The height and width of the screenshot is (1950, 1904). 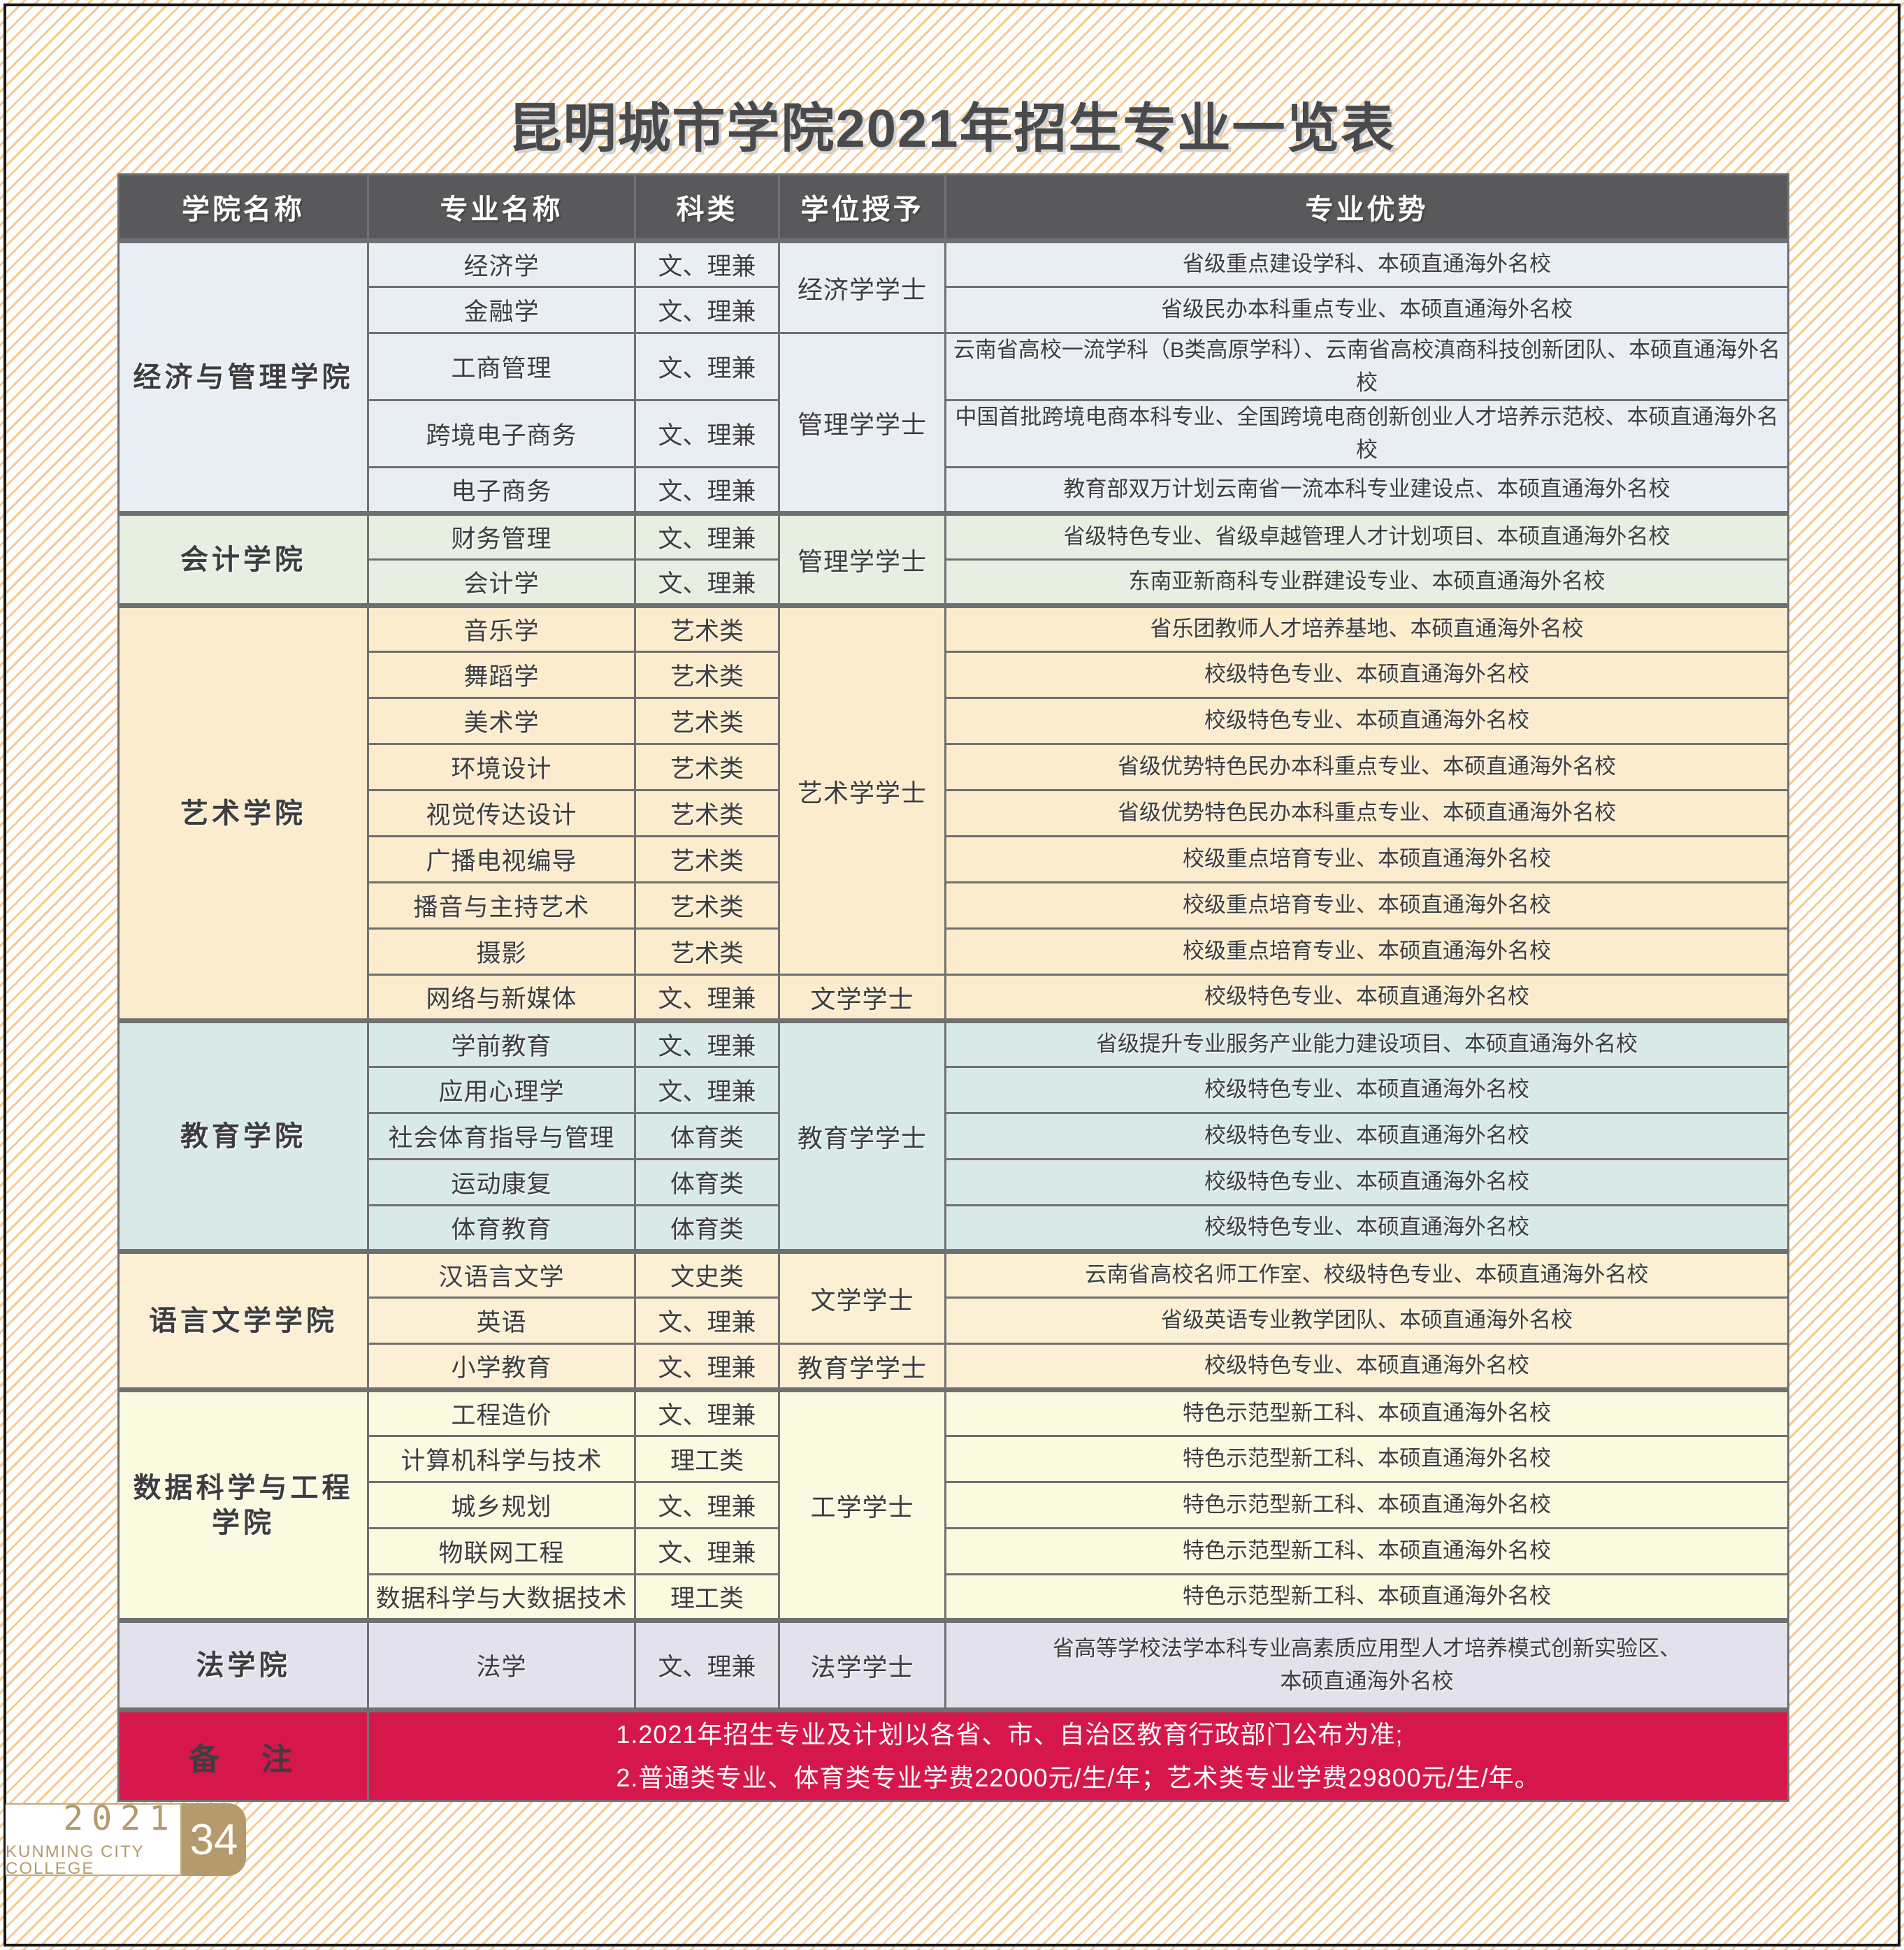 I want to click on remark-label-cell: 备 注, so click(x=243, y=1754).